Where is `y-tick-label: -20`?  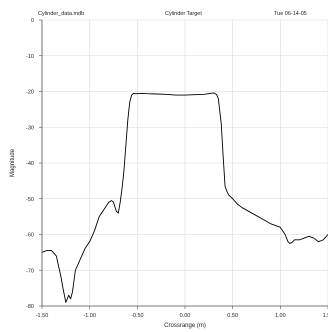 y-tick-label: -20 is located at coordinates (30, 93).